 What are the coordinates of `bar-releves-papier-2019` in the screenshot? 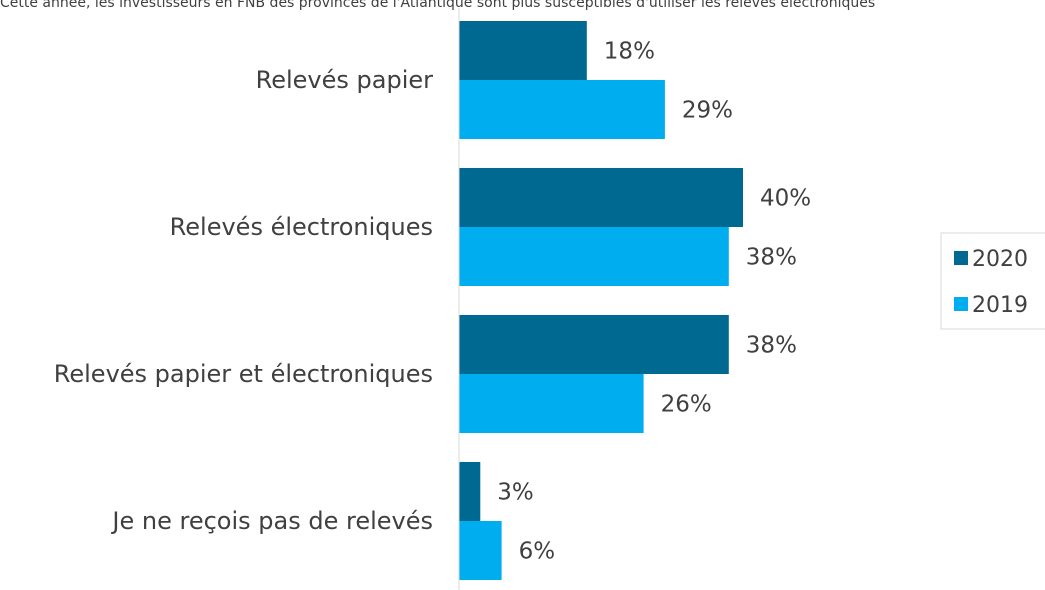 It's located at (562, 109).